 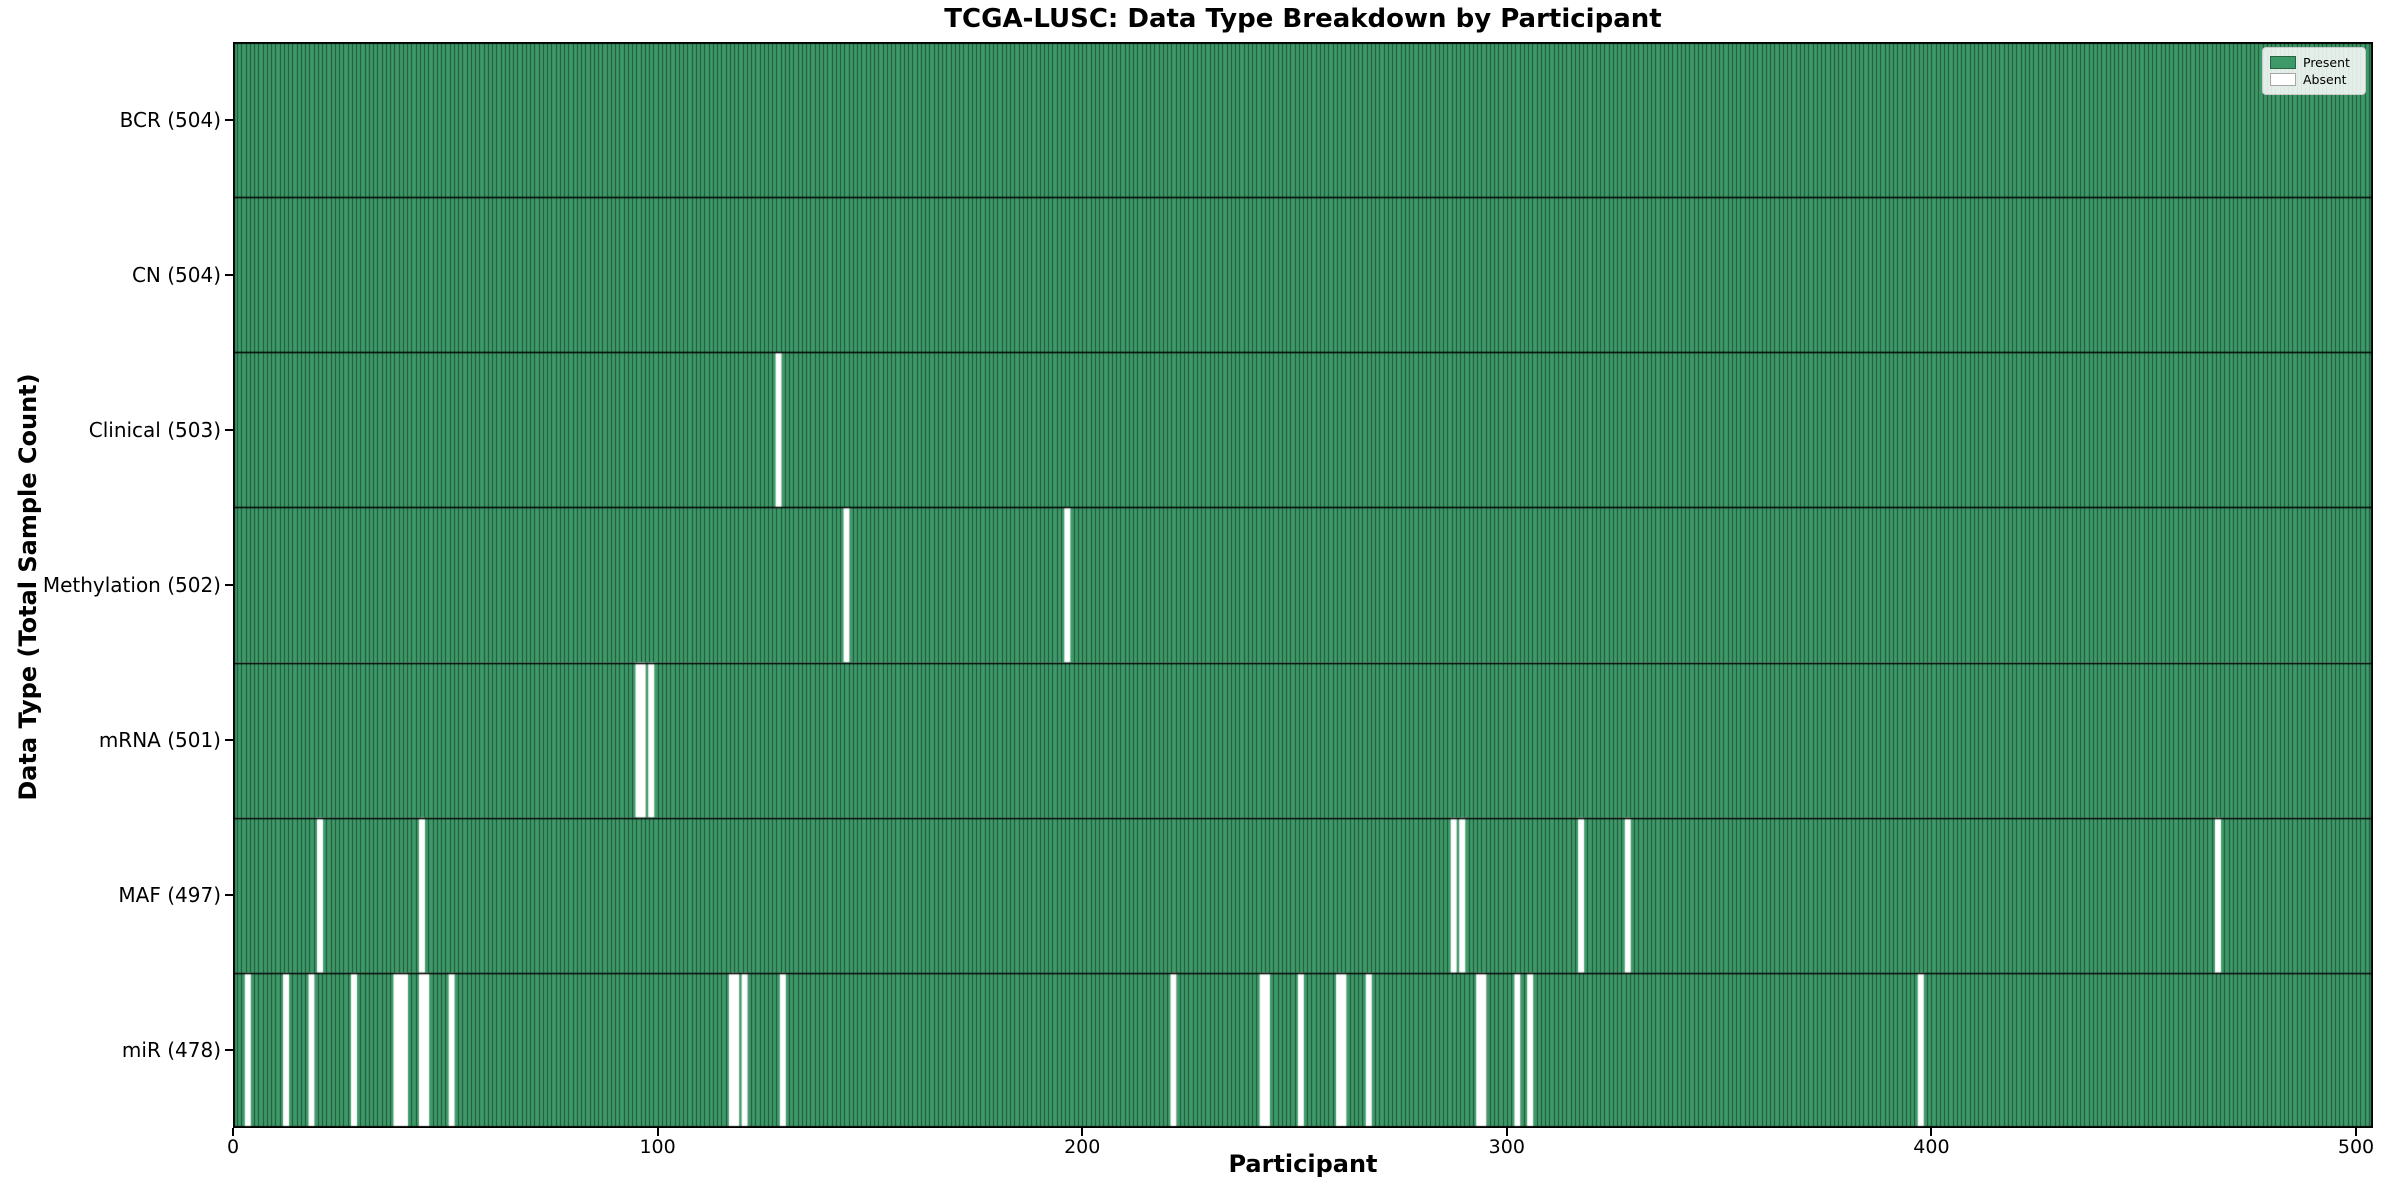 What do you see at coordinates (229, 119) in the screenshot?
I see `ytick-mark-BCR` at bounding box center [229, 119].